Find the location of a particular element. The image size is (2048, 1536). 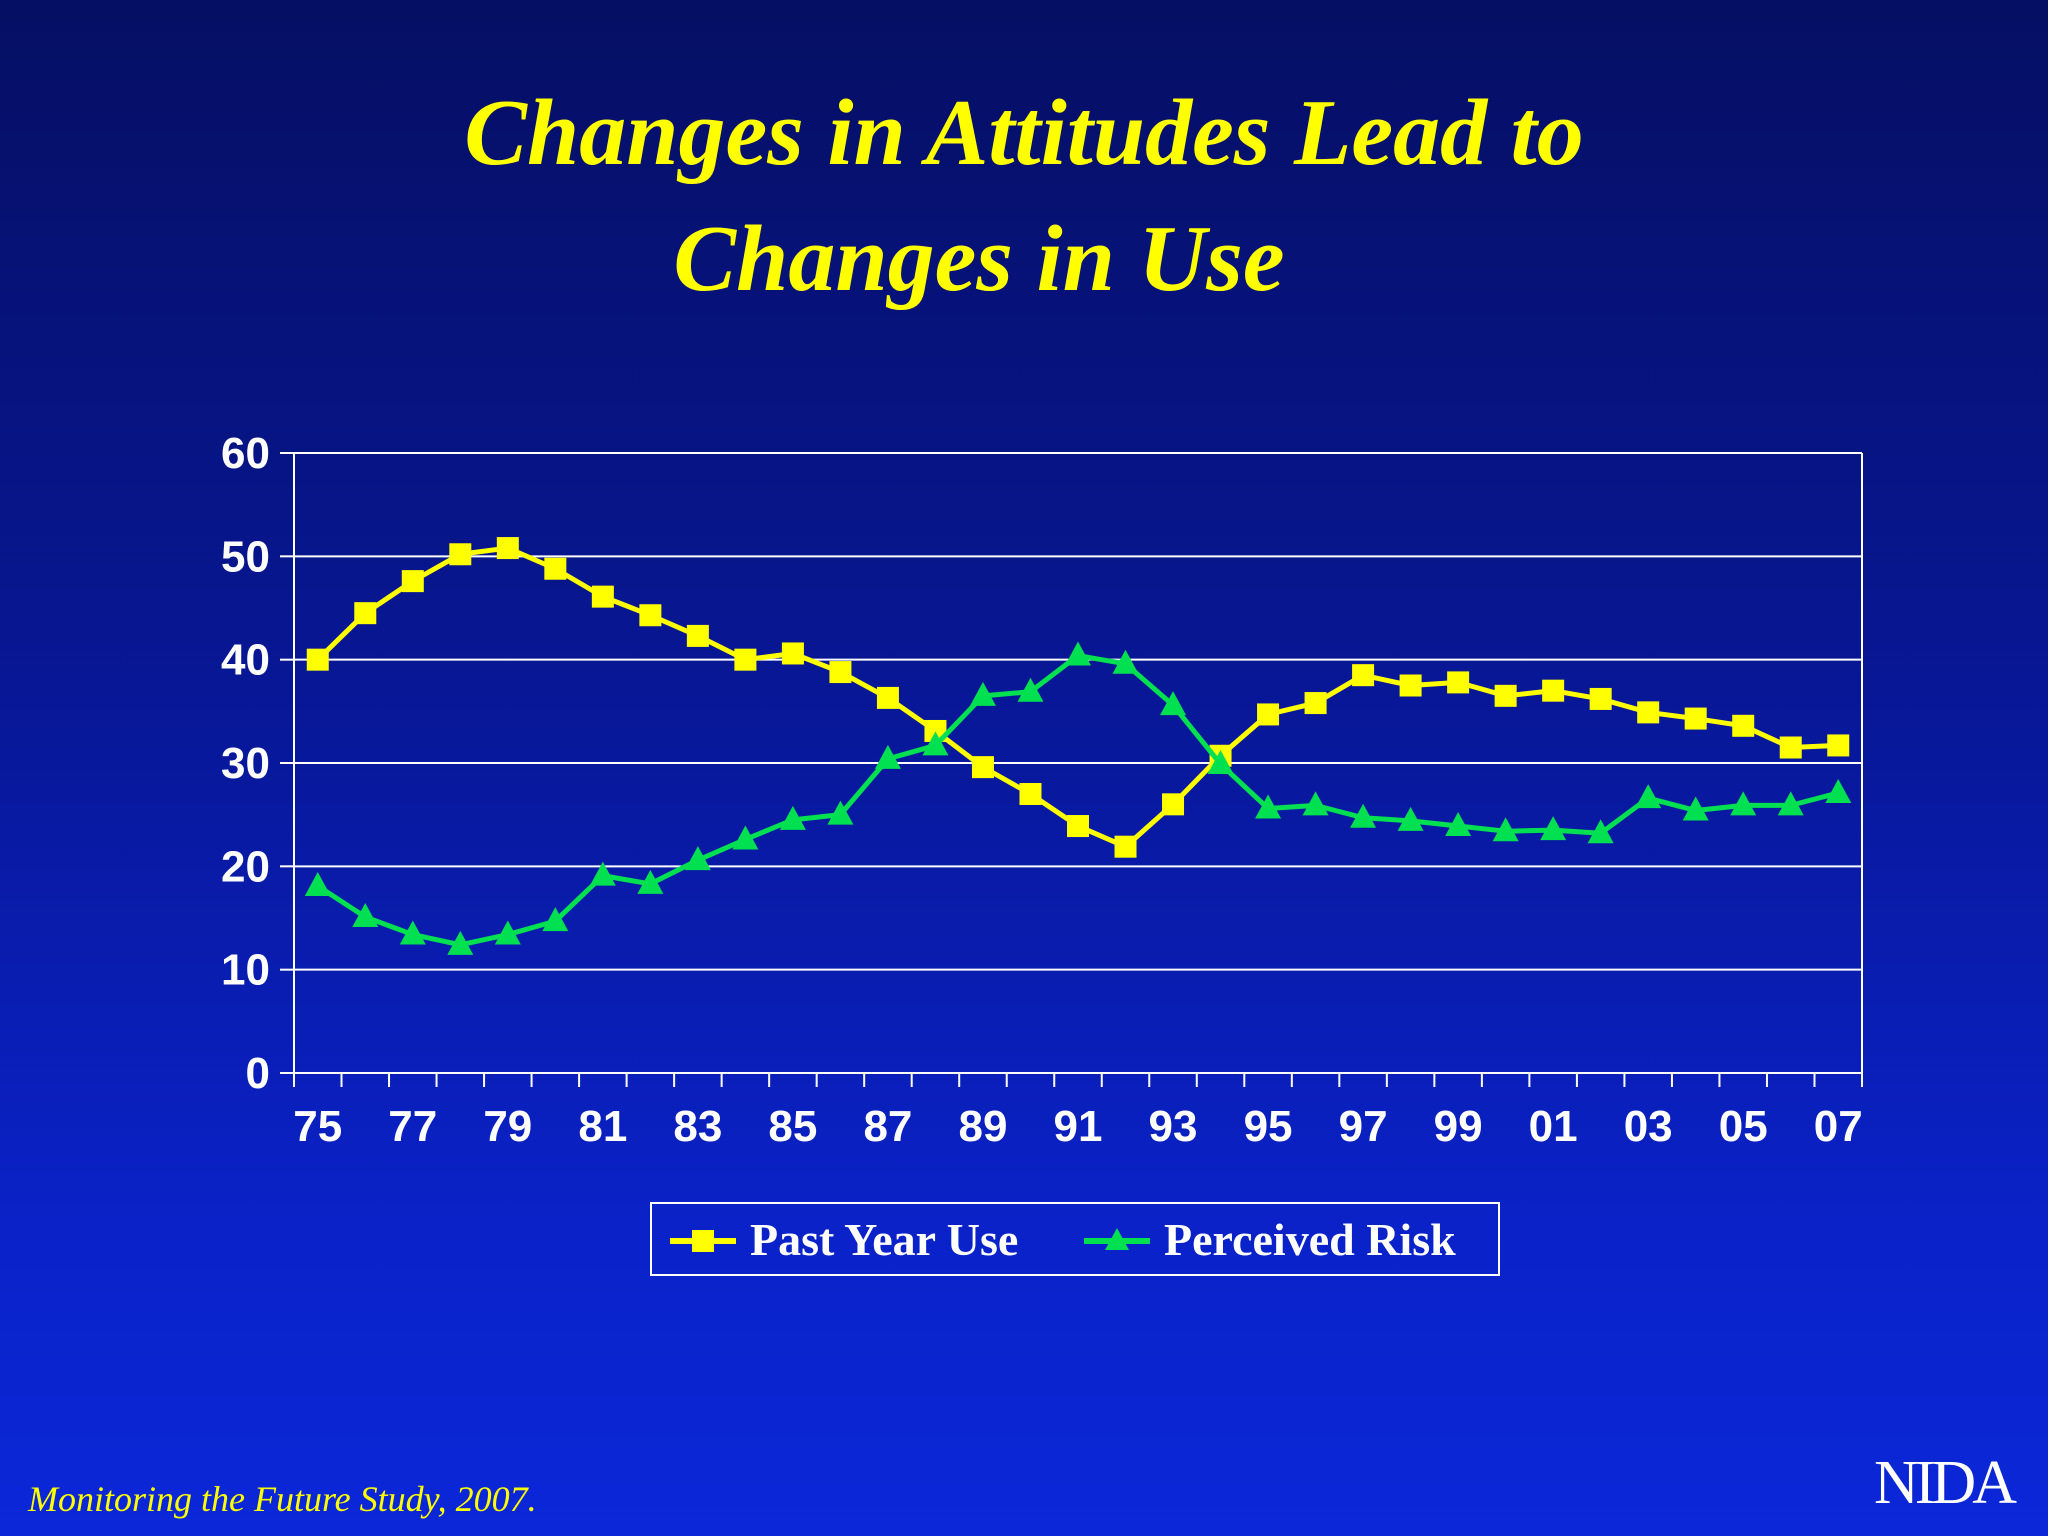

x-tick-label-93: 93 is located at coordinates (1173, 1126).